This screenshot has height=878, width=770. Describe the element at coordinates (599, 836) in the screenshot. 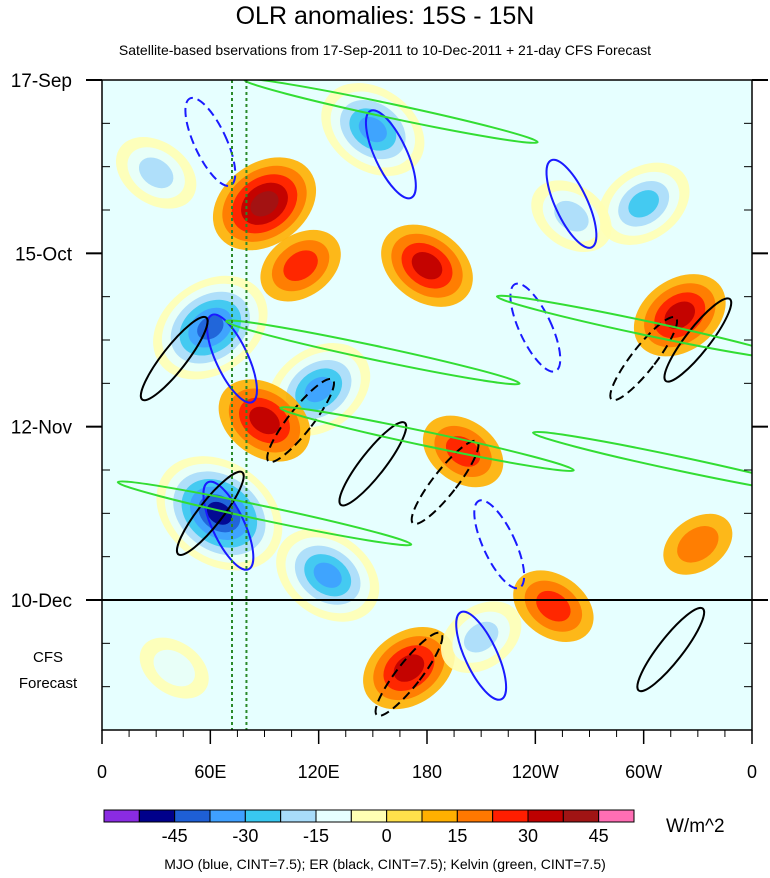

I see `colorbar-tick-label: 45` at that location.